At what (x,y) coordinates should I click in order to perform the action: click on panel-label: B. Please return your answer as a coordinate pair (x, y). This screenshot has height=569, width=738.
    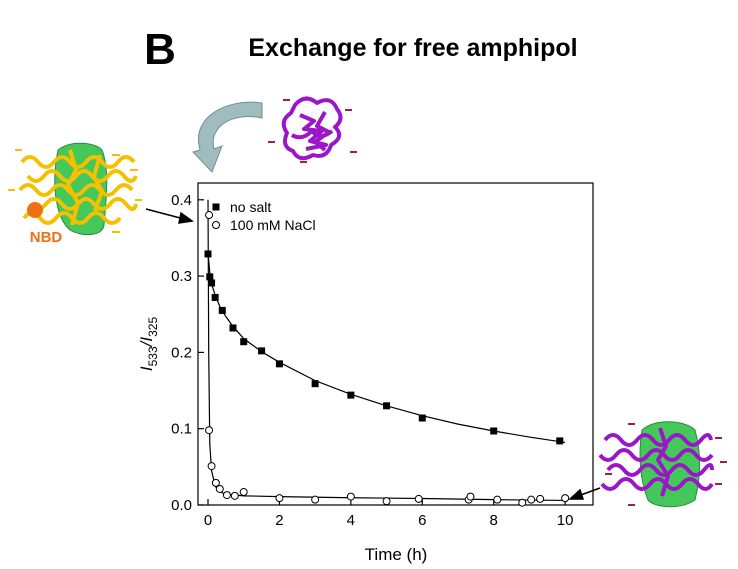
    Looking at the image, I should click on (160, 49).